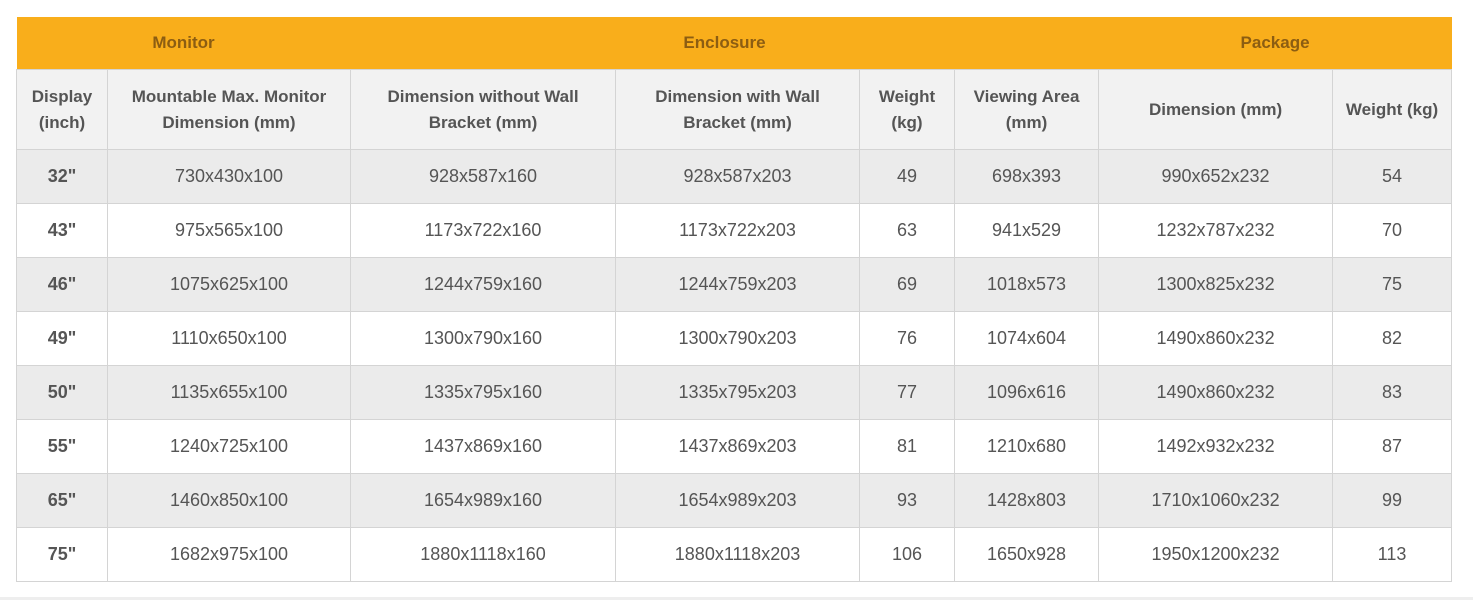  I want to click on table-cell: 1300x825x232, so click(1216, 284).